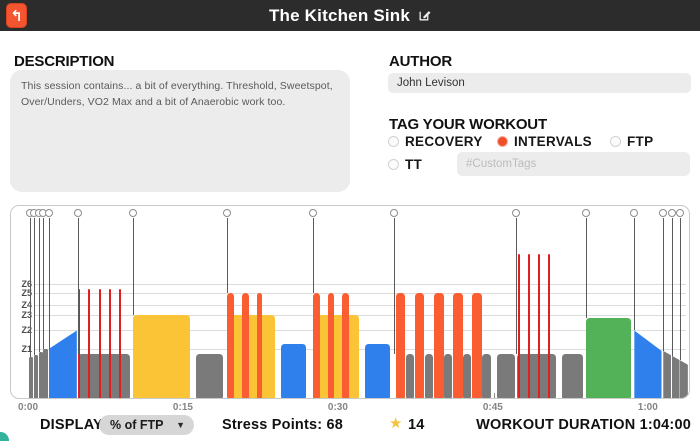 The height and width of the screenshot is (441, 700). I want to click on back-button: ↰, so click(16, 15).